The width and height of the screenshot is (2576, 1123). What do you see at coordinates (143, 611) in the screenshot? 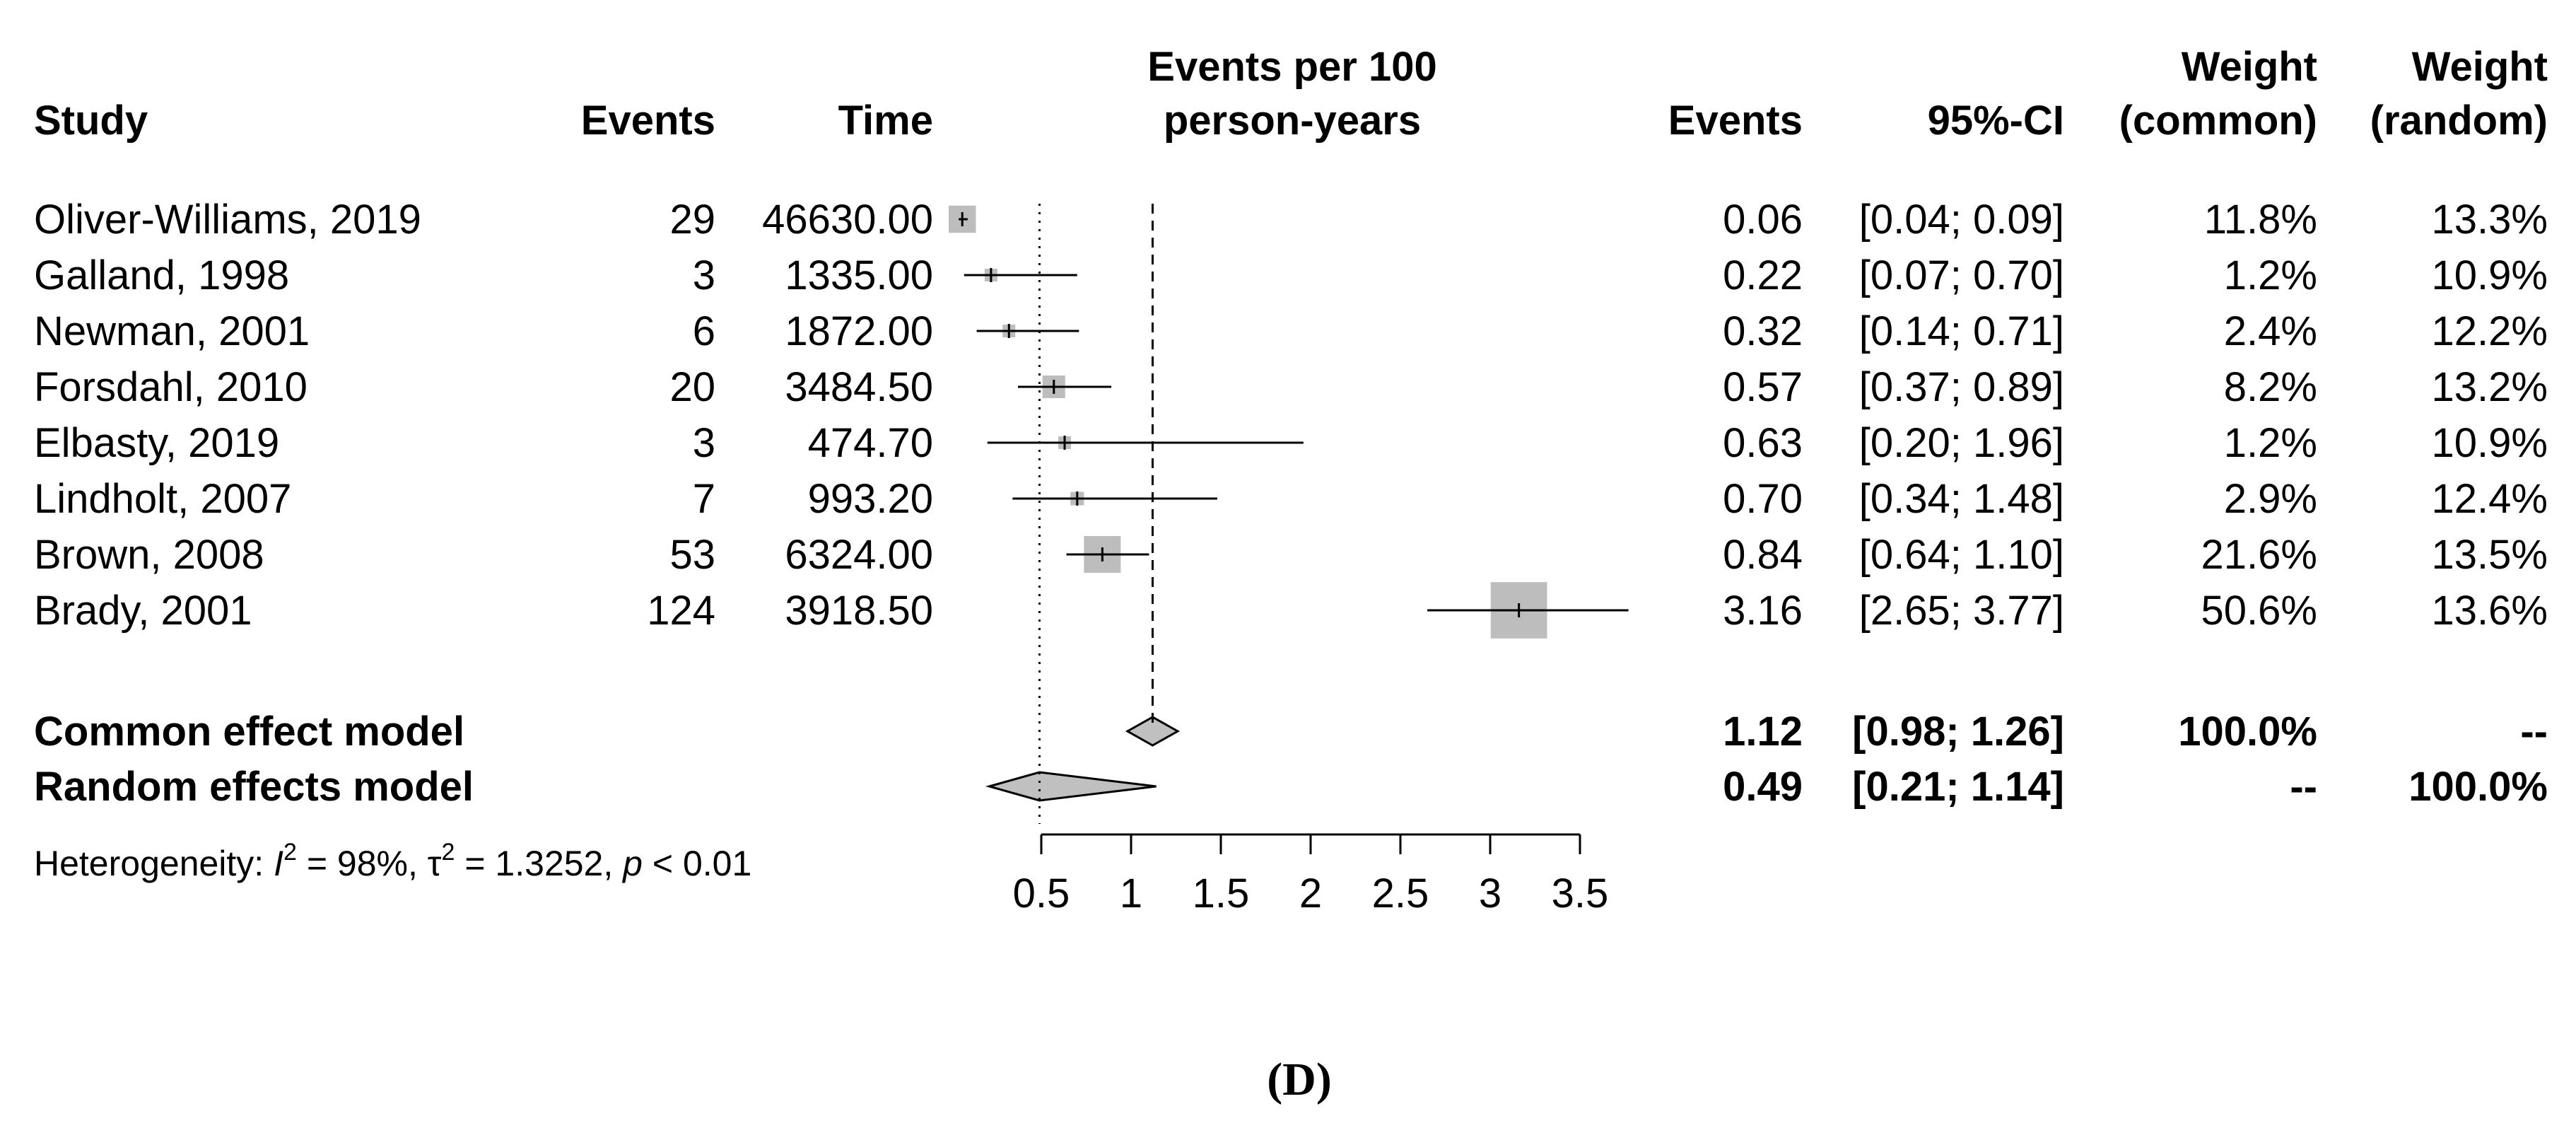
I see `study-name: Brady, 2001` at bounding box center [143, 611].